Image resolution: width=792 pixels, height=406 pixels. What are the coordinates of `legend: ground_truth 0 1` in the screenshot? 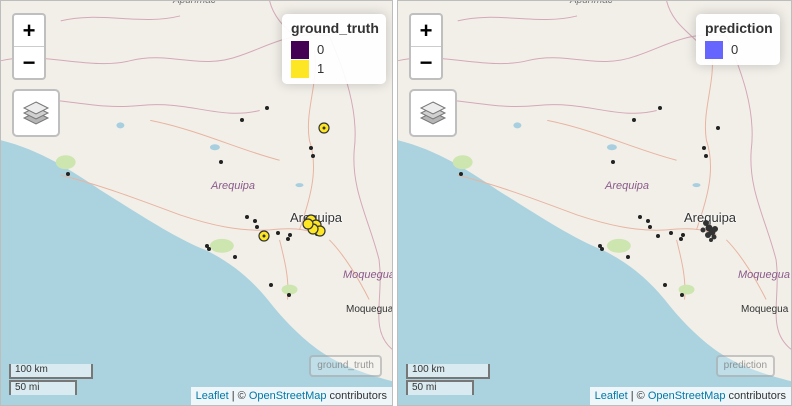 It's located at (334, 49).